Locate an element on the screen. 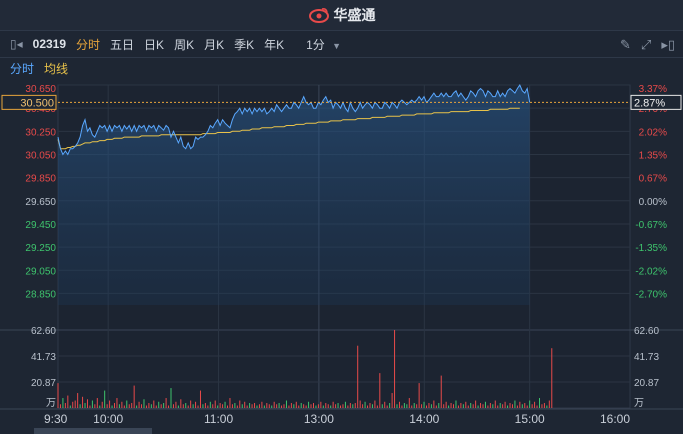 This screenshot has height=434, width=683. interval-select: 1分 ▼ is located at coordinates (323, 44).